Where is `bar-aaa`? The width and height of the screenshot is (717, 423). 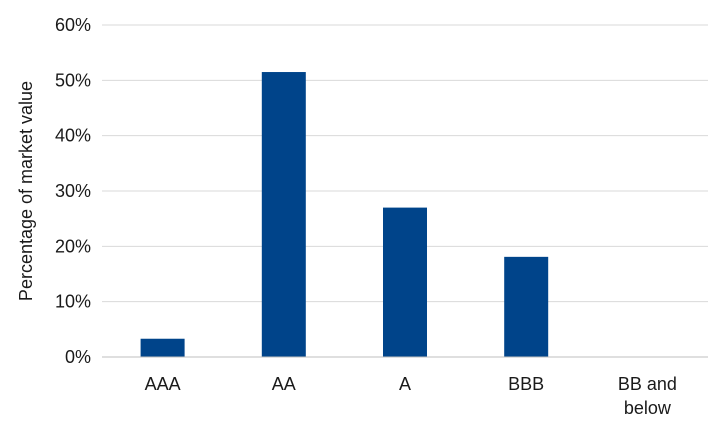 bar-aaa is located at coordinates (162, 347).